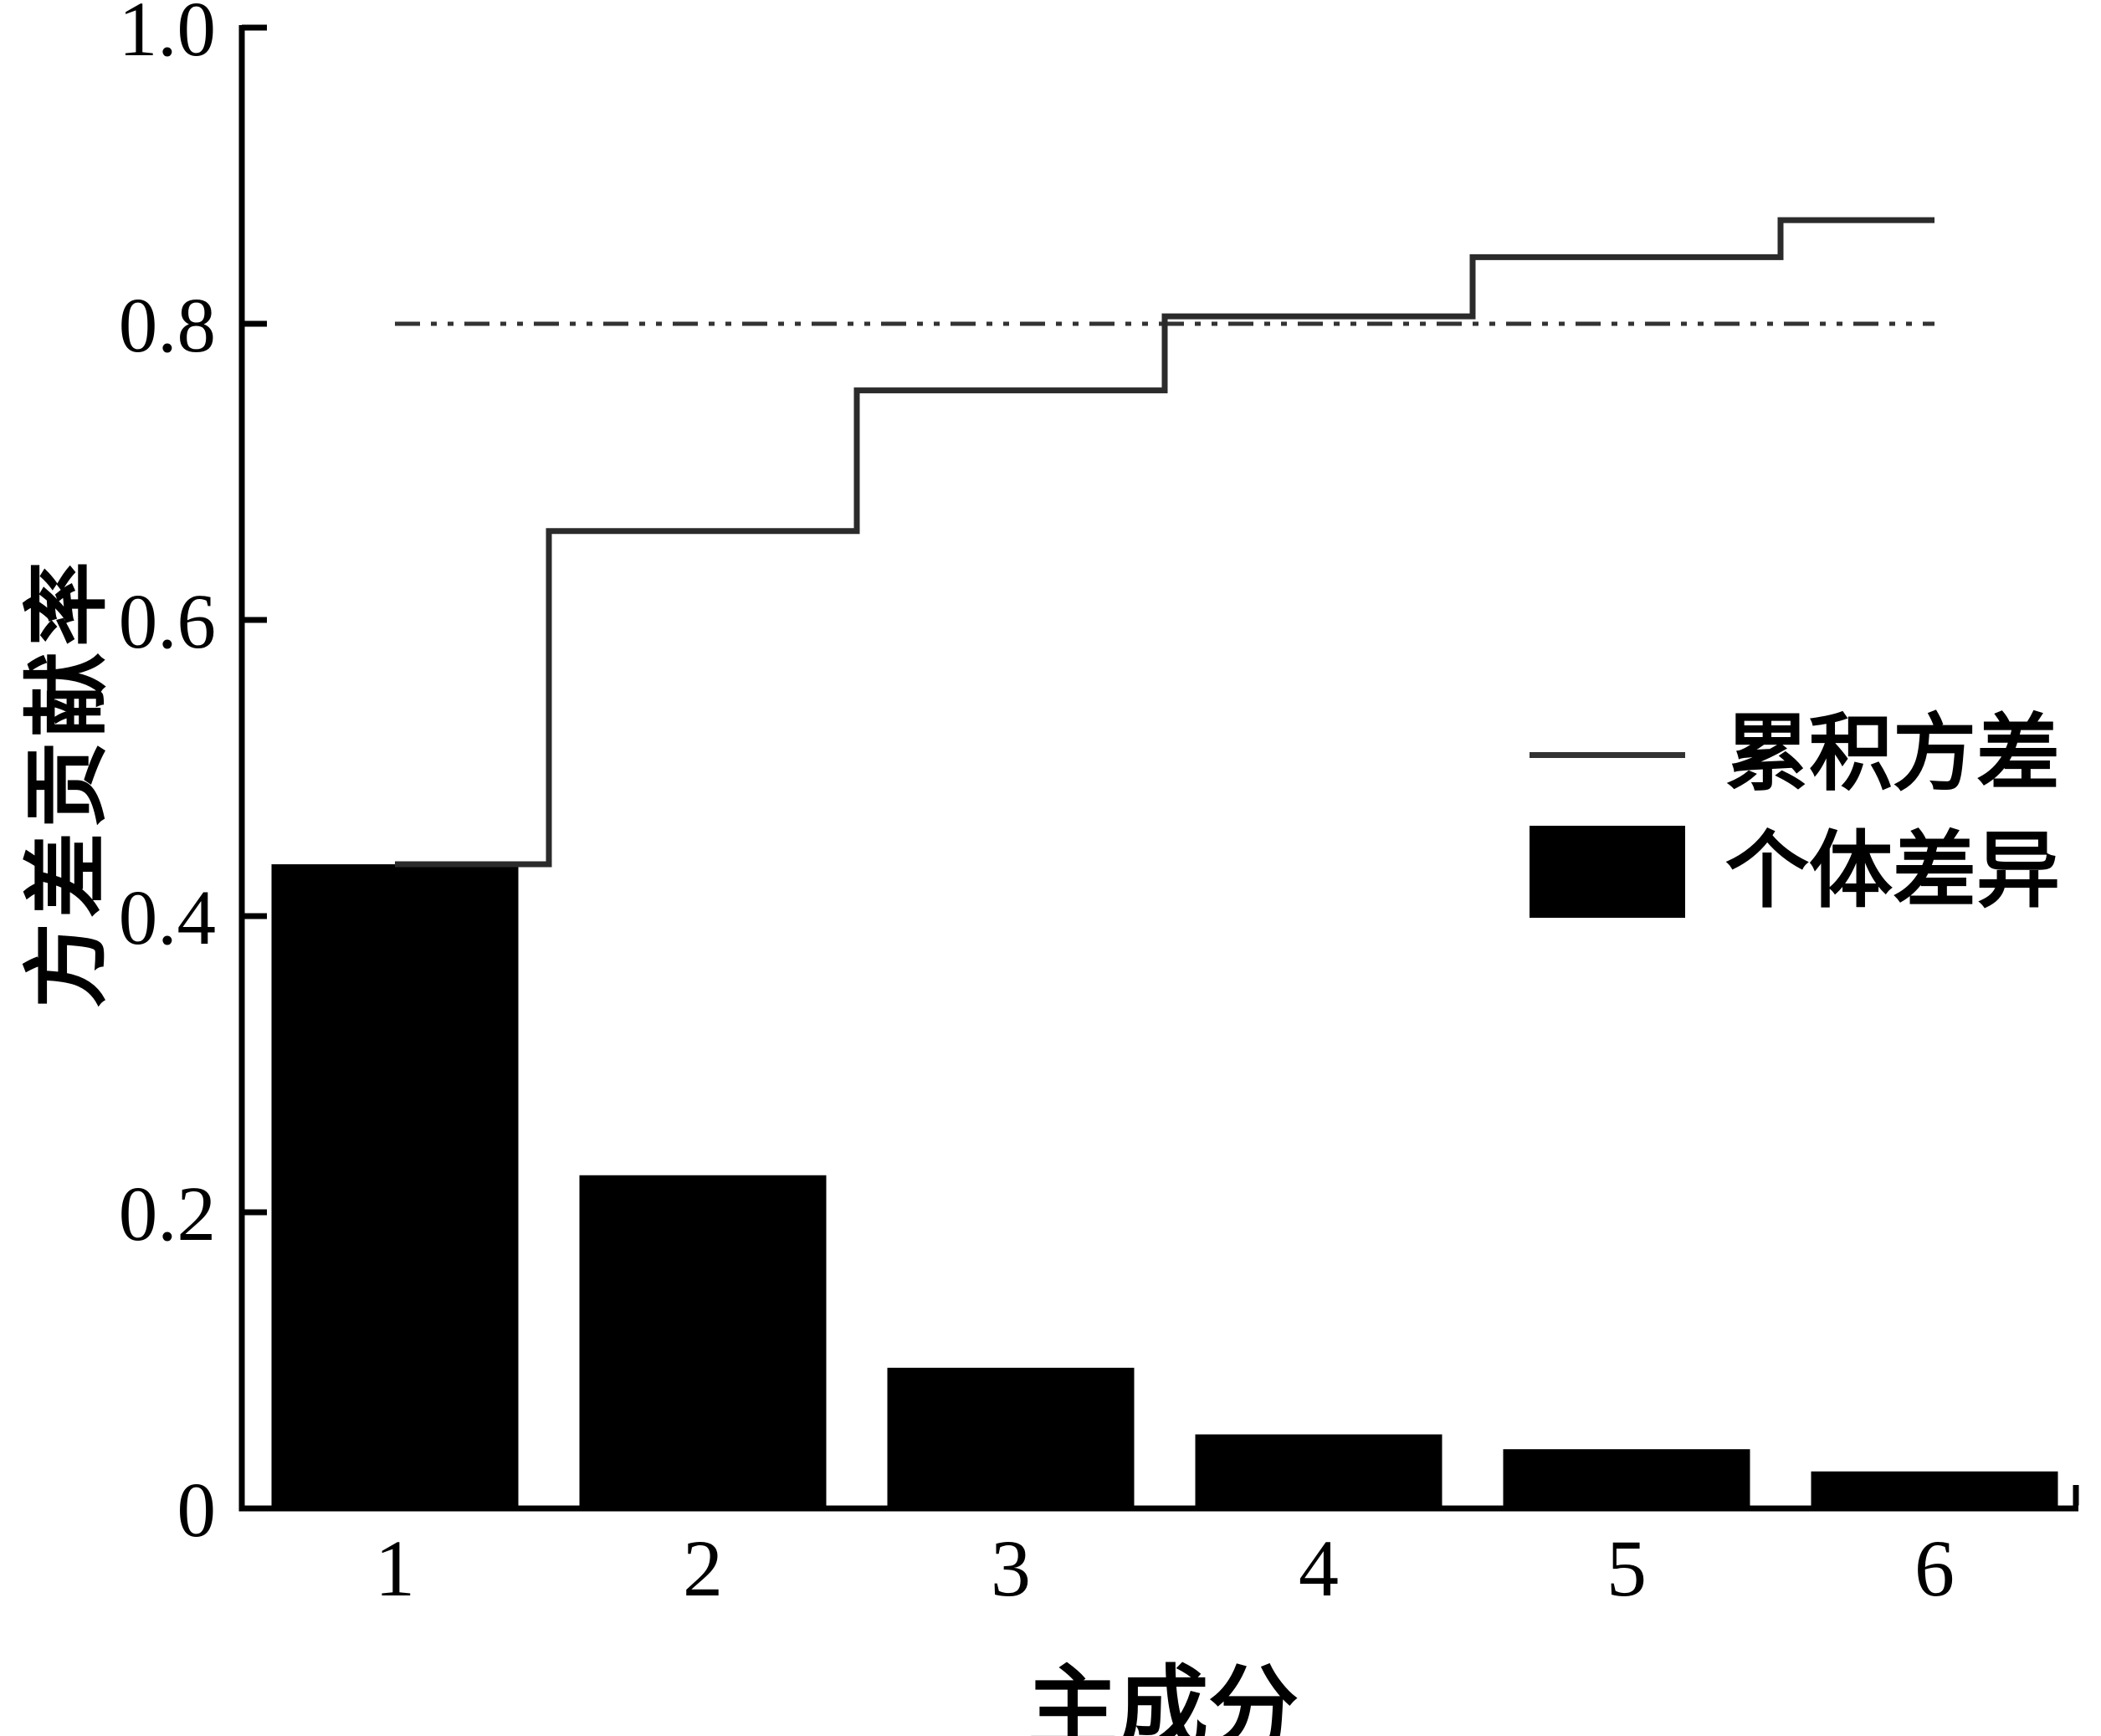 The width and height of the screenshot is (2101, 1736). I want to click on x-tick-label-6: 6, so click(1934, 1568).